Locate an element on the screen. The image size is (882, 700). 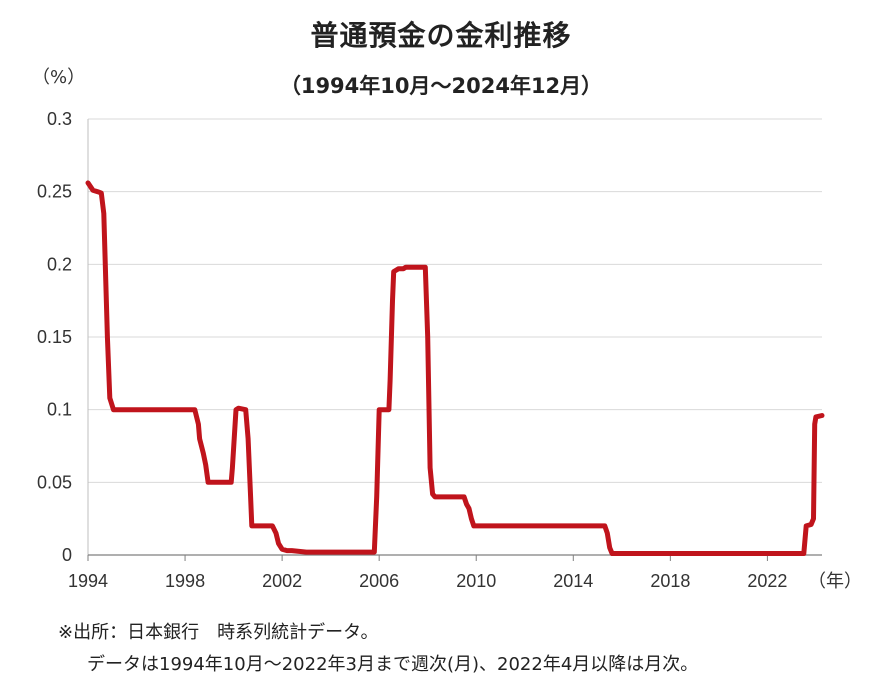
x-axis-unit: （年） is located at coordinates (835, 581).